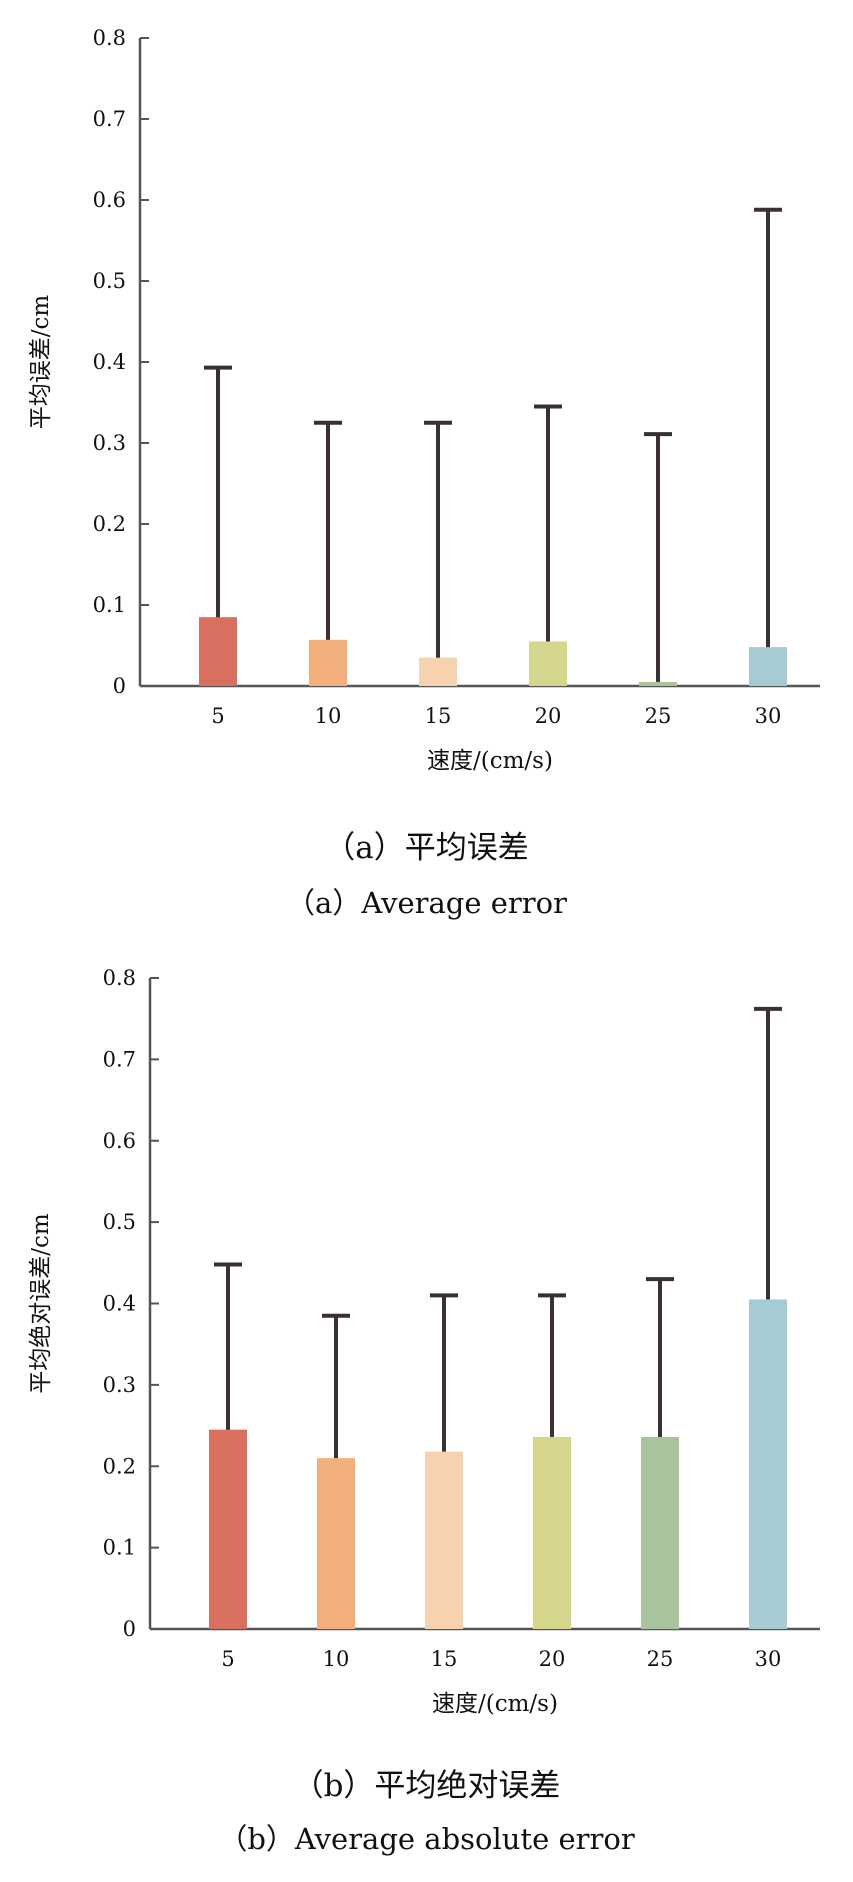 This screenshot has width=853, height=1882. I want to click on caption-b-cn: （b）平均绝对误差, so click(426, 1786).